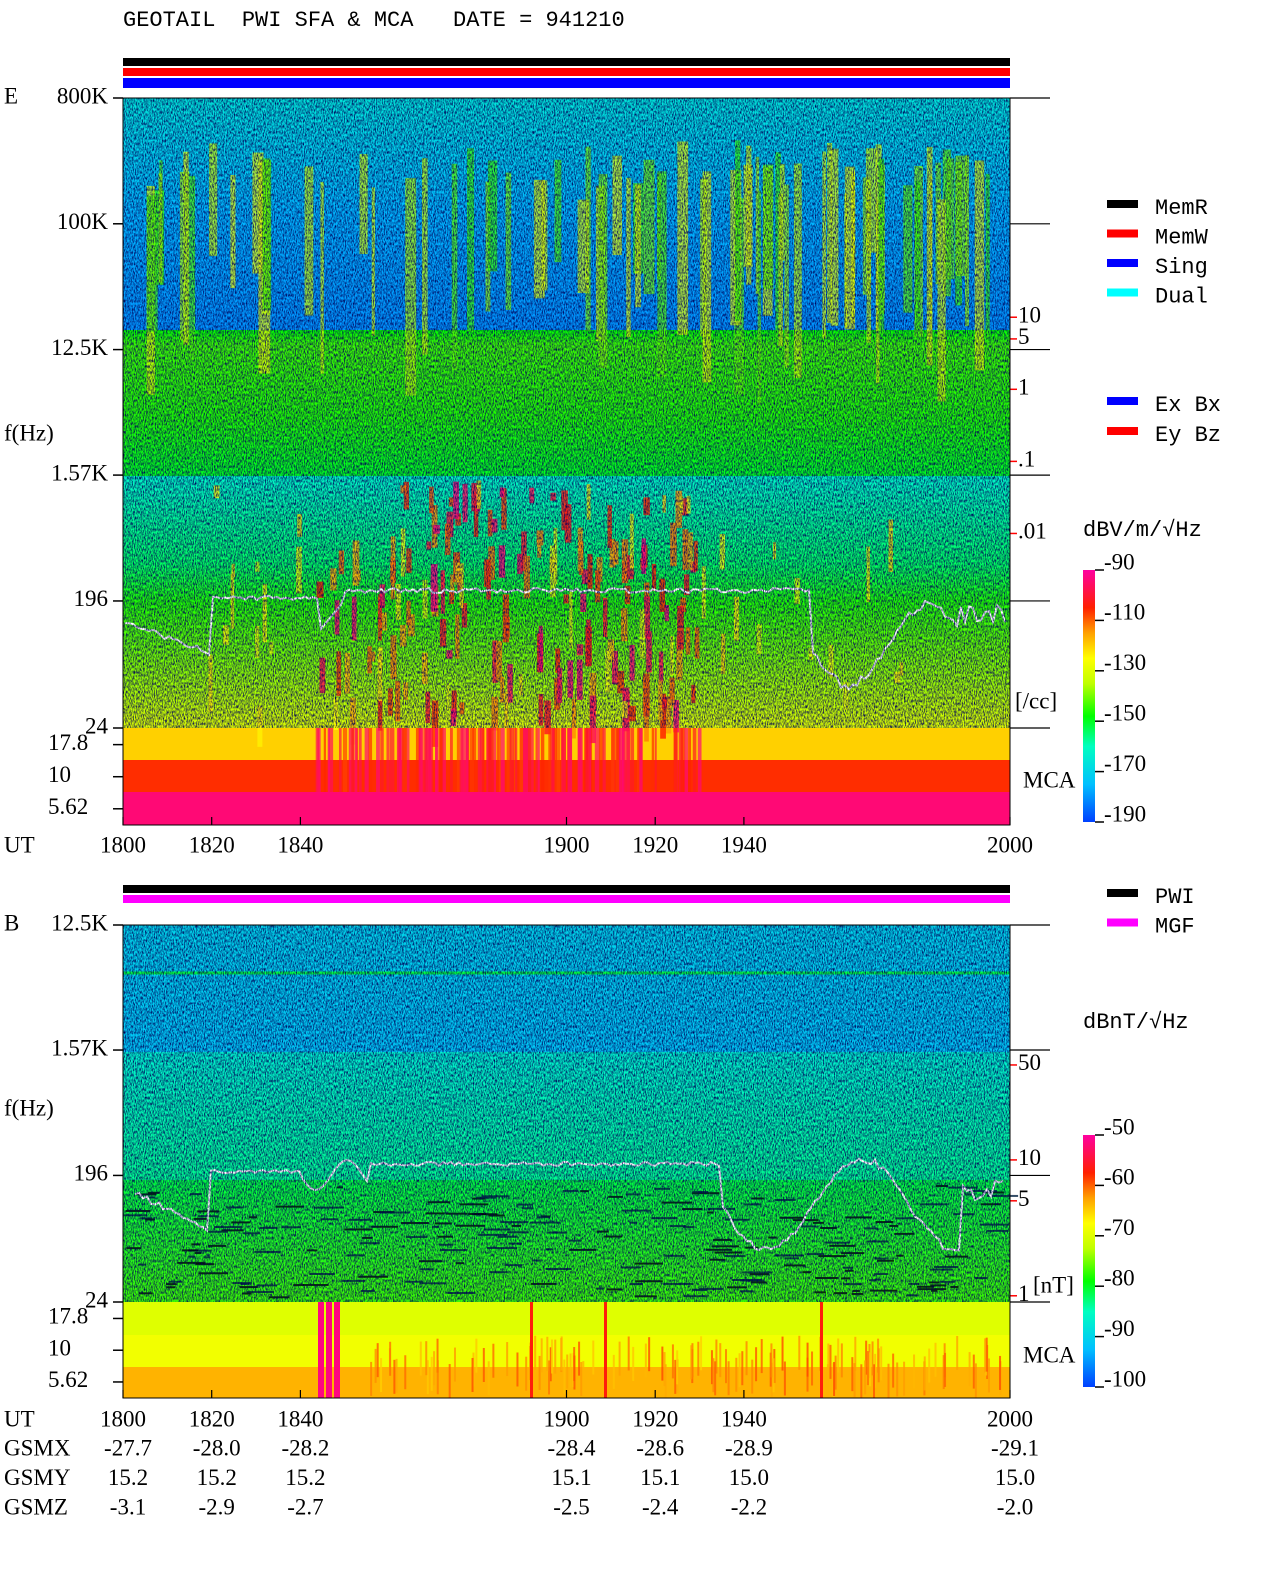  What do you see at coordinates (1024, 1198) in the screenshot?
I see `y2-tick-label: 5` at bounding box center [1024, 1198].